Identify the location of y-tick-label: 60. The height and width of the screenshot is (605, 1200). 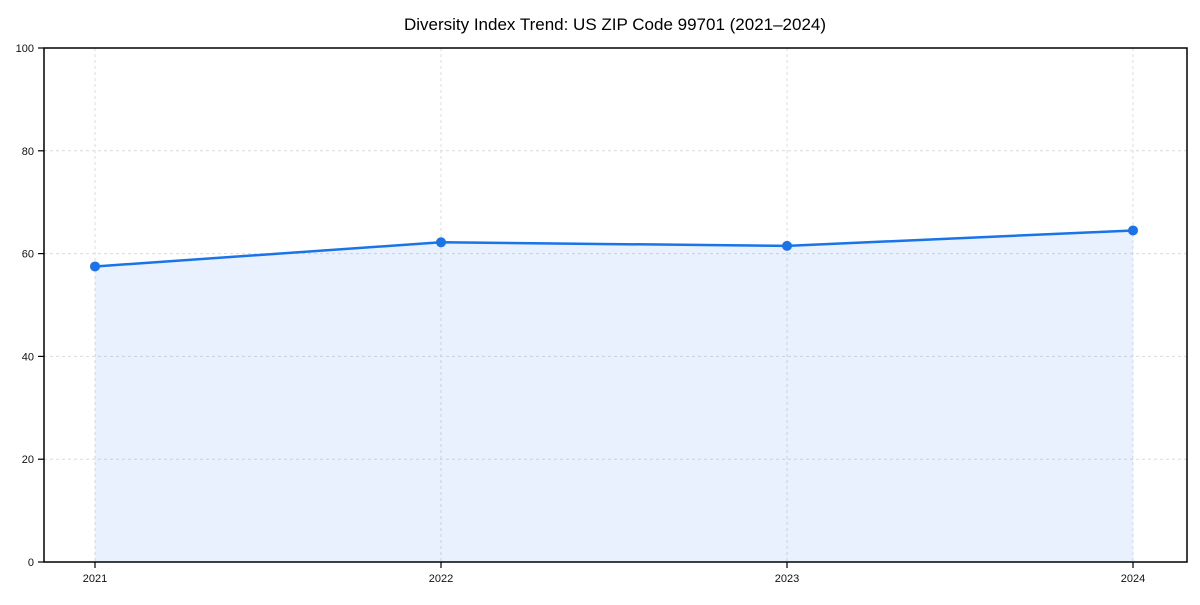
(28, 255).